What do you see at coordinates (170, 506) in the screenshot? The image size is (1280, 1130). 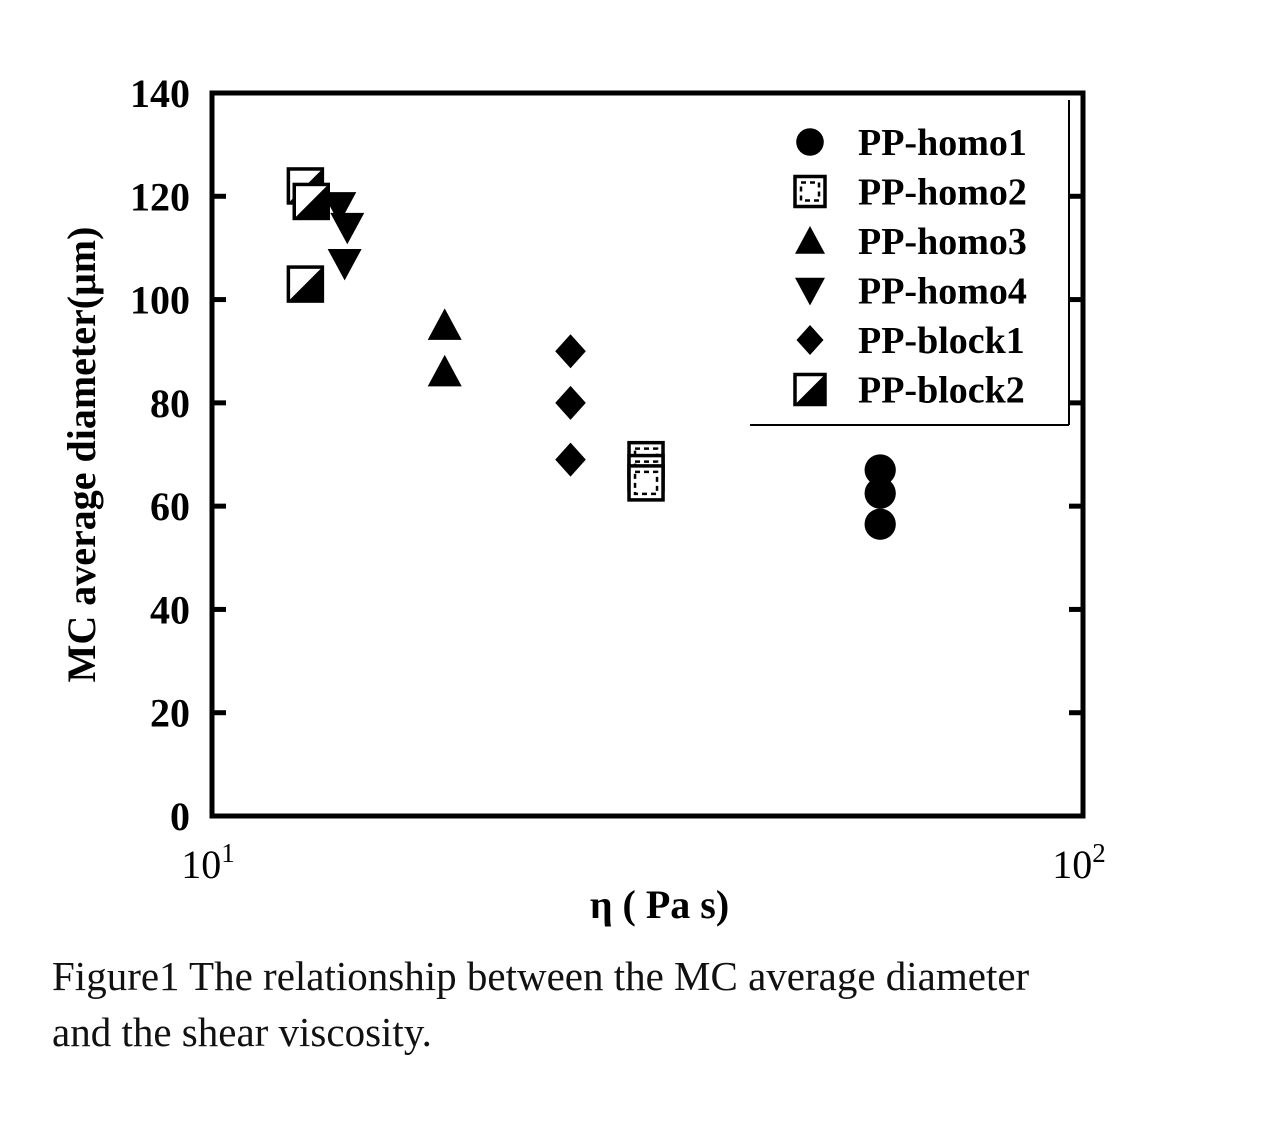 I see `y-tick-label: 60` at bounding box center [170, 506].